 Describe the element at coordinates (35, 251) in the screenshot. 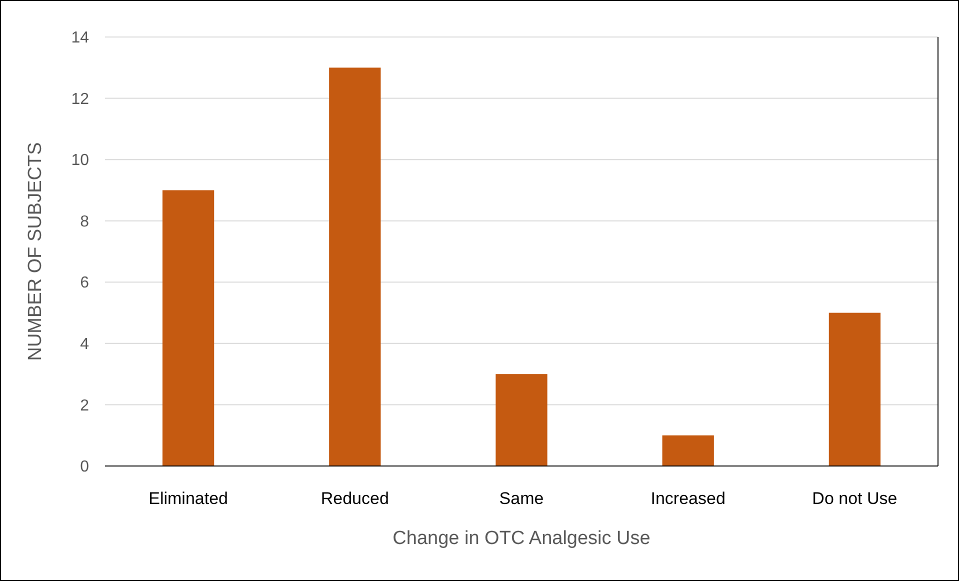

I see `y-axis-title: NUMBER OF SUBJECTS` at that location.